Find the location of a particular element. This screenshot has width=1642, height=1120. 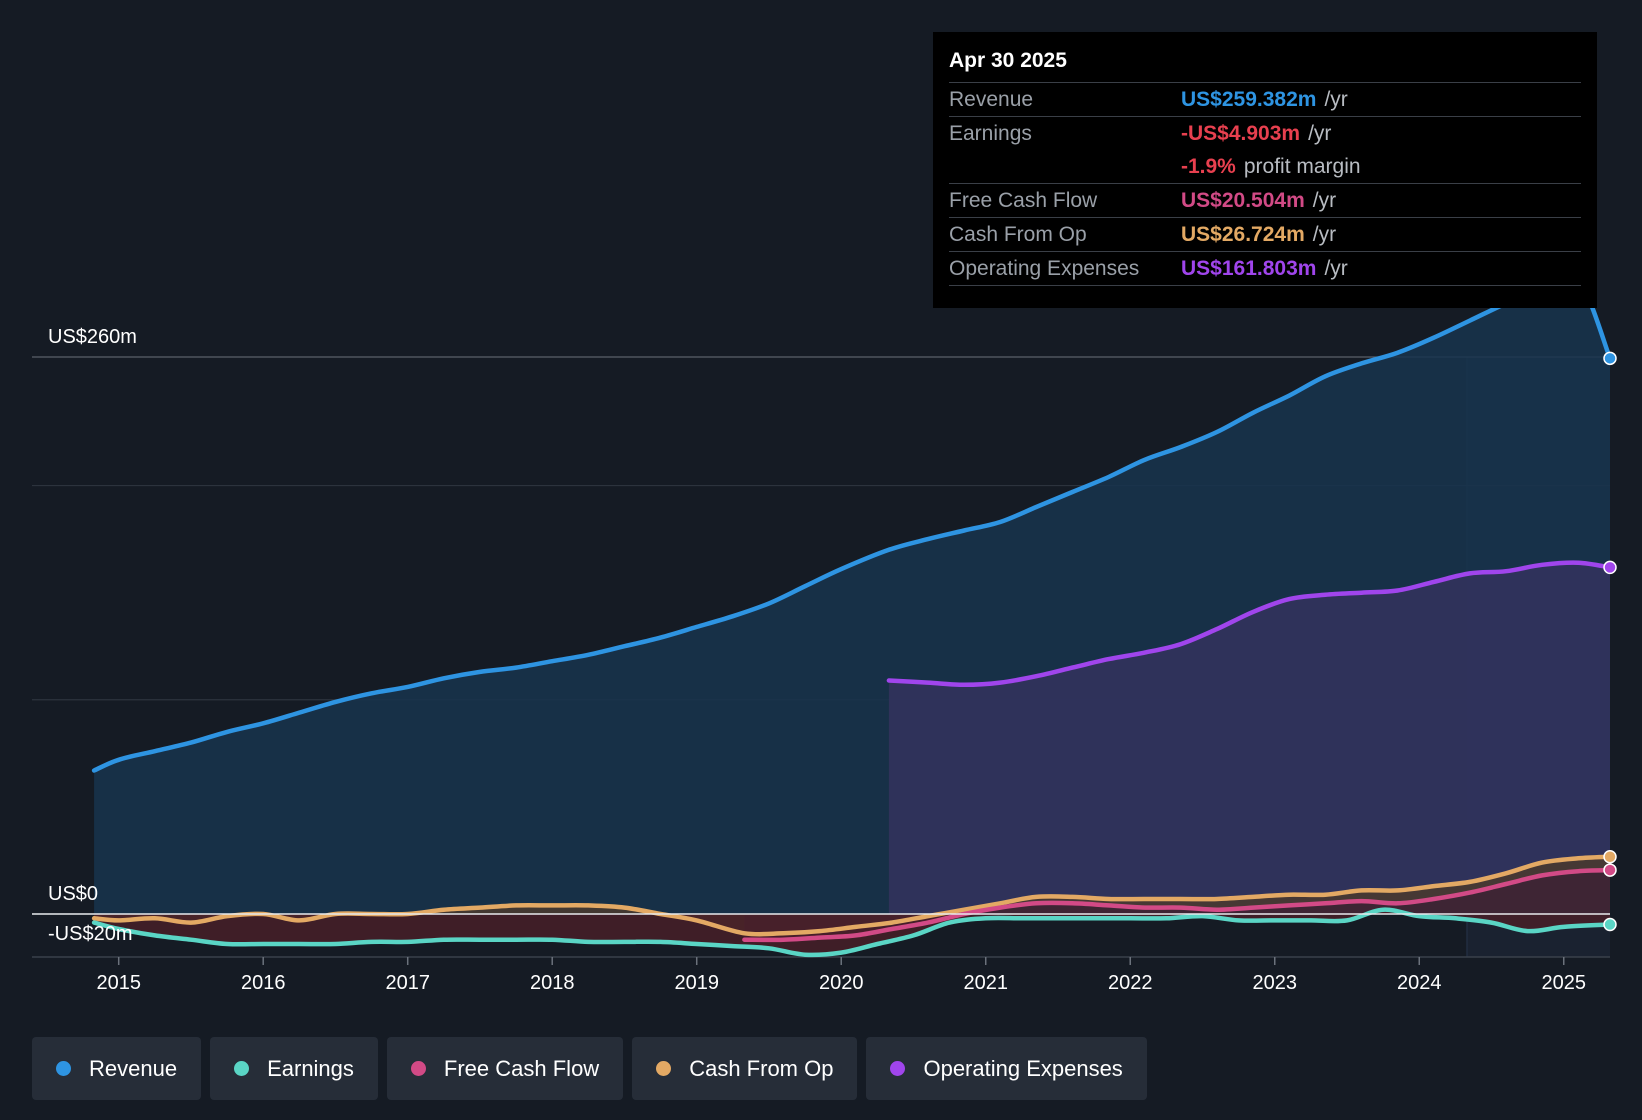

legend-label: Earnings is located at coordinates (310, 1068).